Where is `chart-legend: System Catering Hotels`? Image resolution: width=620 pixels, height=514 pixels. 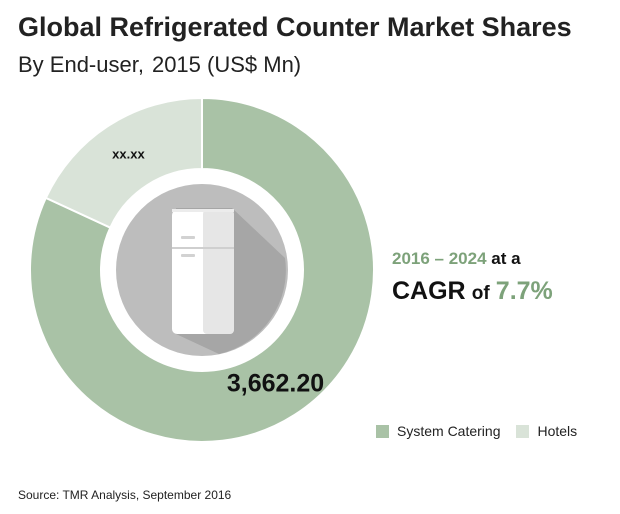 chart-legend: System Catering Hotels is located at coordinates (484, 431).